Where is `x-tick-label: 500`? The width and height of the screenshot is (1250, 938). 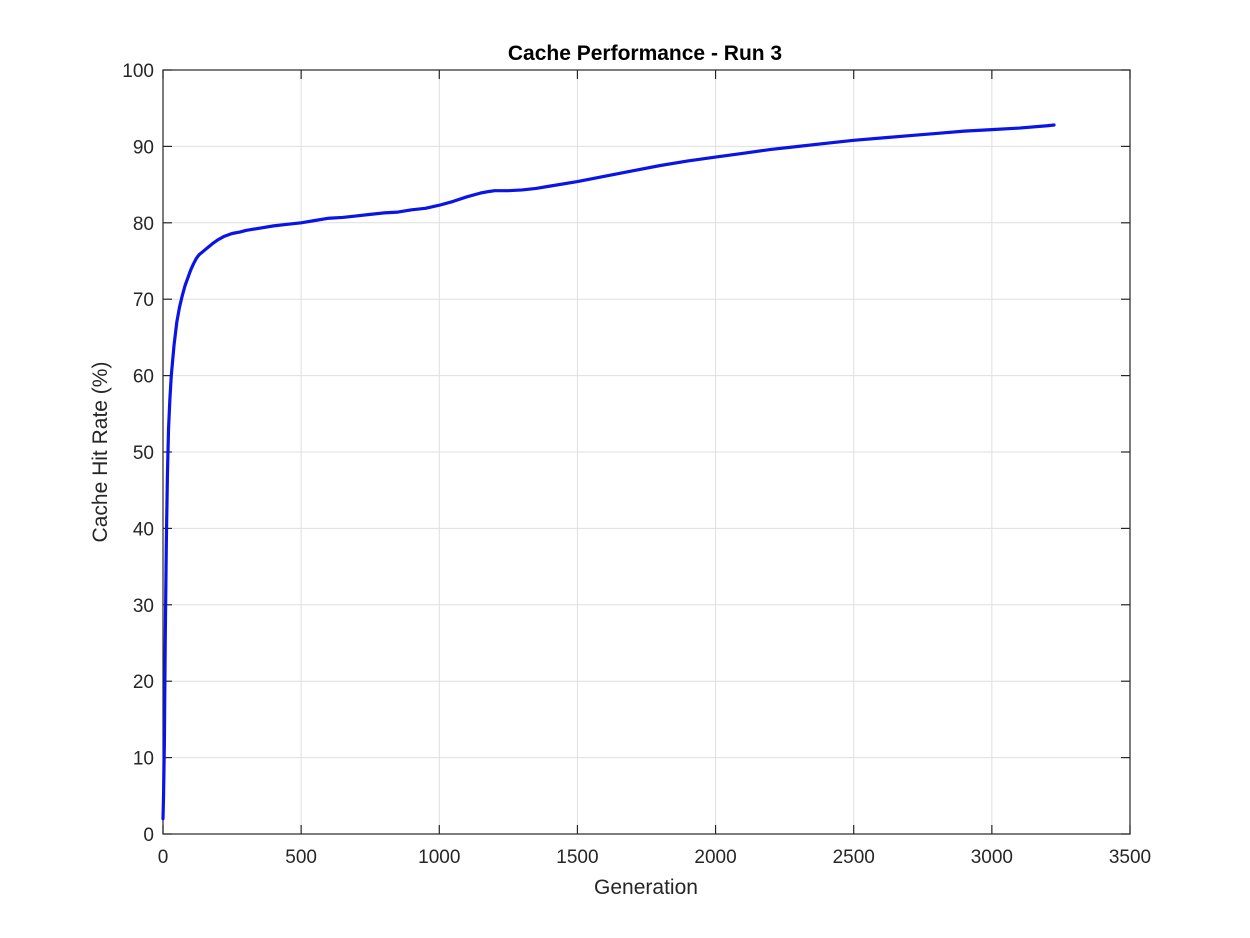
x-tick-label: 500 is located at coordinates (301, 857).